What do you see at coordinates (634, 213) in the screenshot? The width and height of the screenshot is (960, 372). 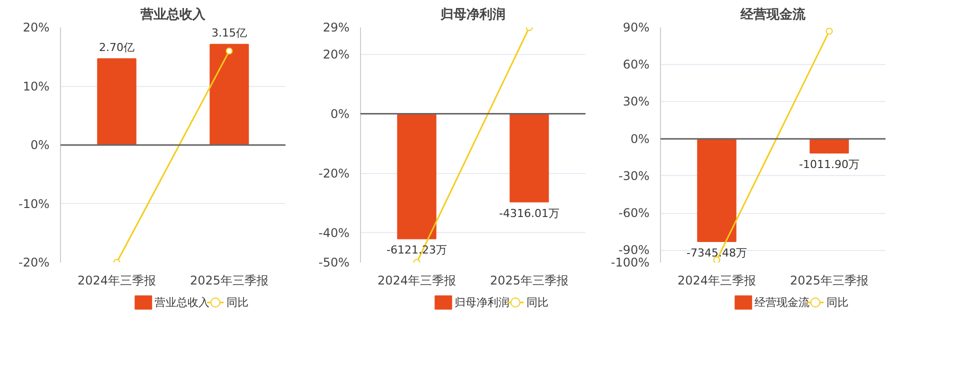 I see `y-tick-label: -60%` at bounding box center [634, 213].